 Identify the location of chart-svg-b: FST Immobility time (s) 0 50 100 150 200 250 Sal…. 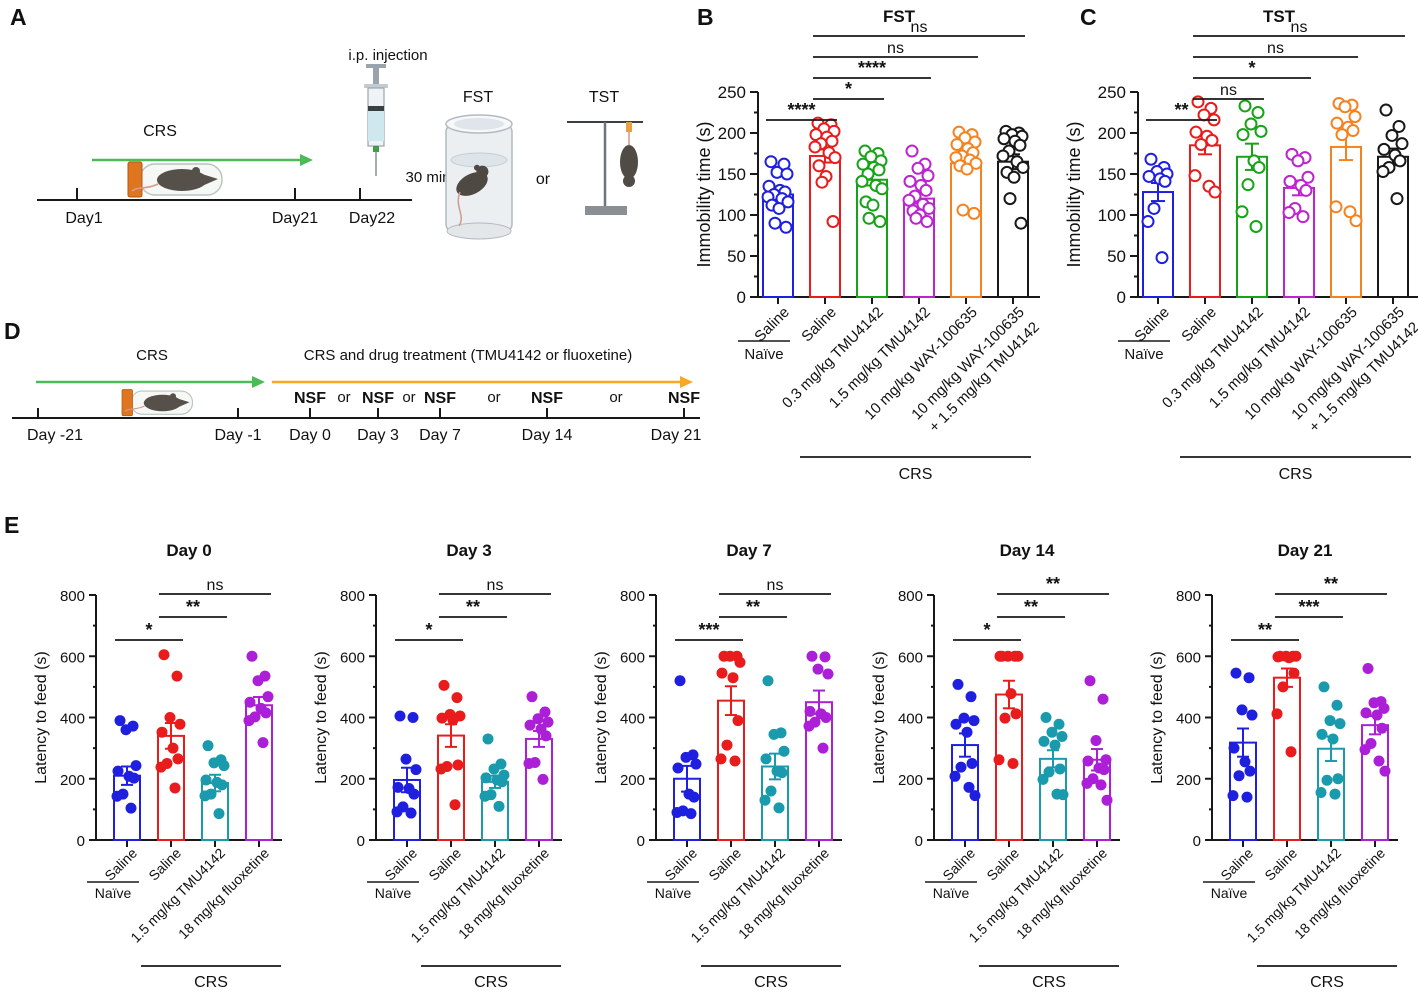
(868, 245).